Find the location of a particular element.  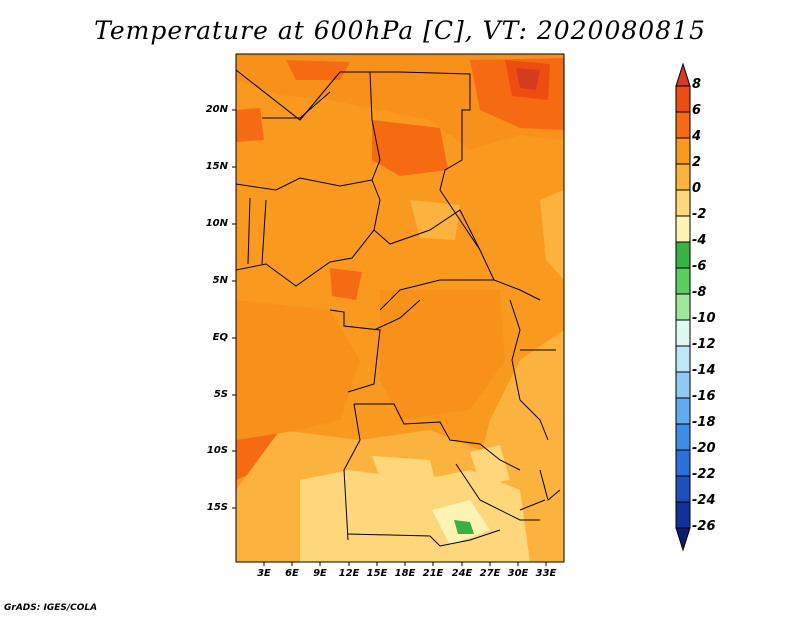

colorbar-top-arrow is located at coordinates (683, 74).